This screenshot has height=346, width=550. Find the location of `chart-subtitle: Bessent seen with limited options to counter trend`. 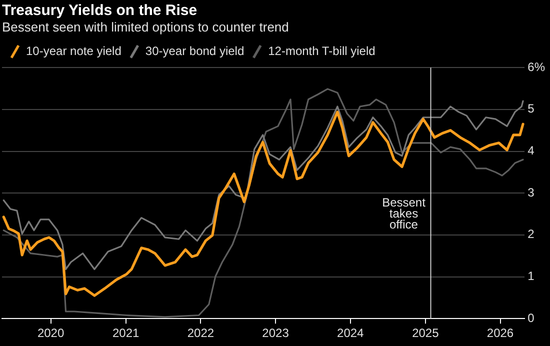

chart-subtitle: Bessent seen with limited options to counter trend is located at coordinates (145, 26).